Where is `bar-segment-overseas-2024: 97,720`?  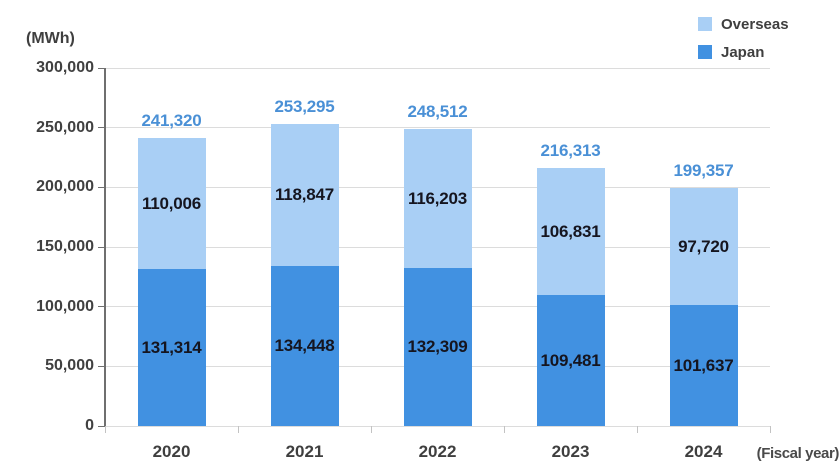 bar-segment-overseas-2024: 97,720 is located at coordinates (703, 246).